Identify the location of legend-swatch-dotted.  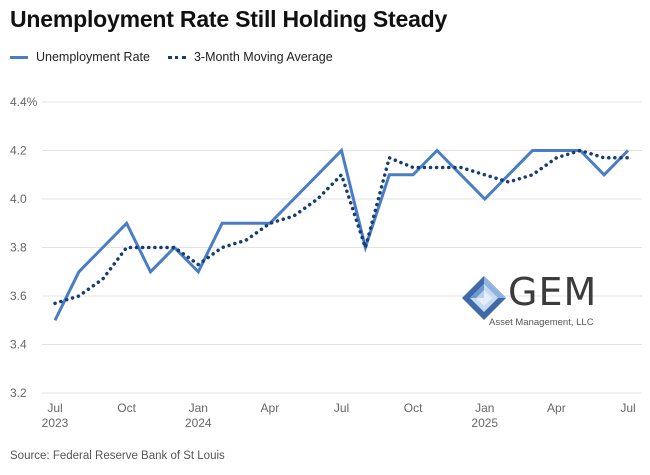
(176, 57).